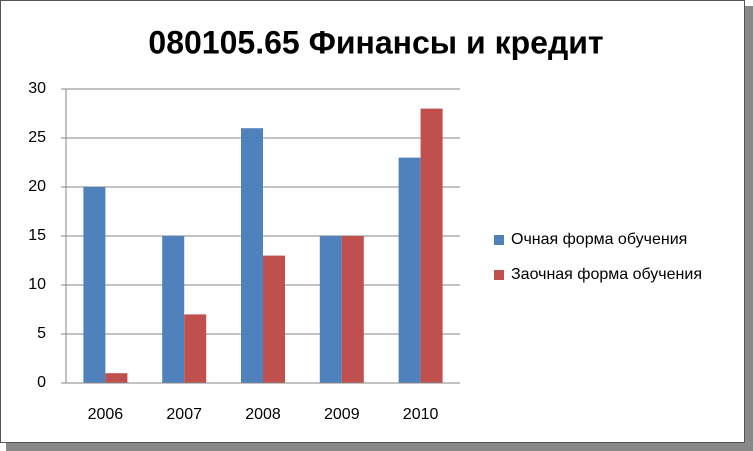 The height and width of the screenshot is (451, 753). Describe the element at coordinates (37, 235) in the screenshot. I see `y-tick-label: 15` at that location.